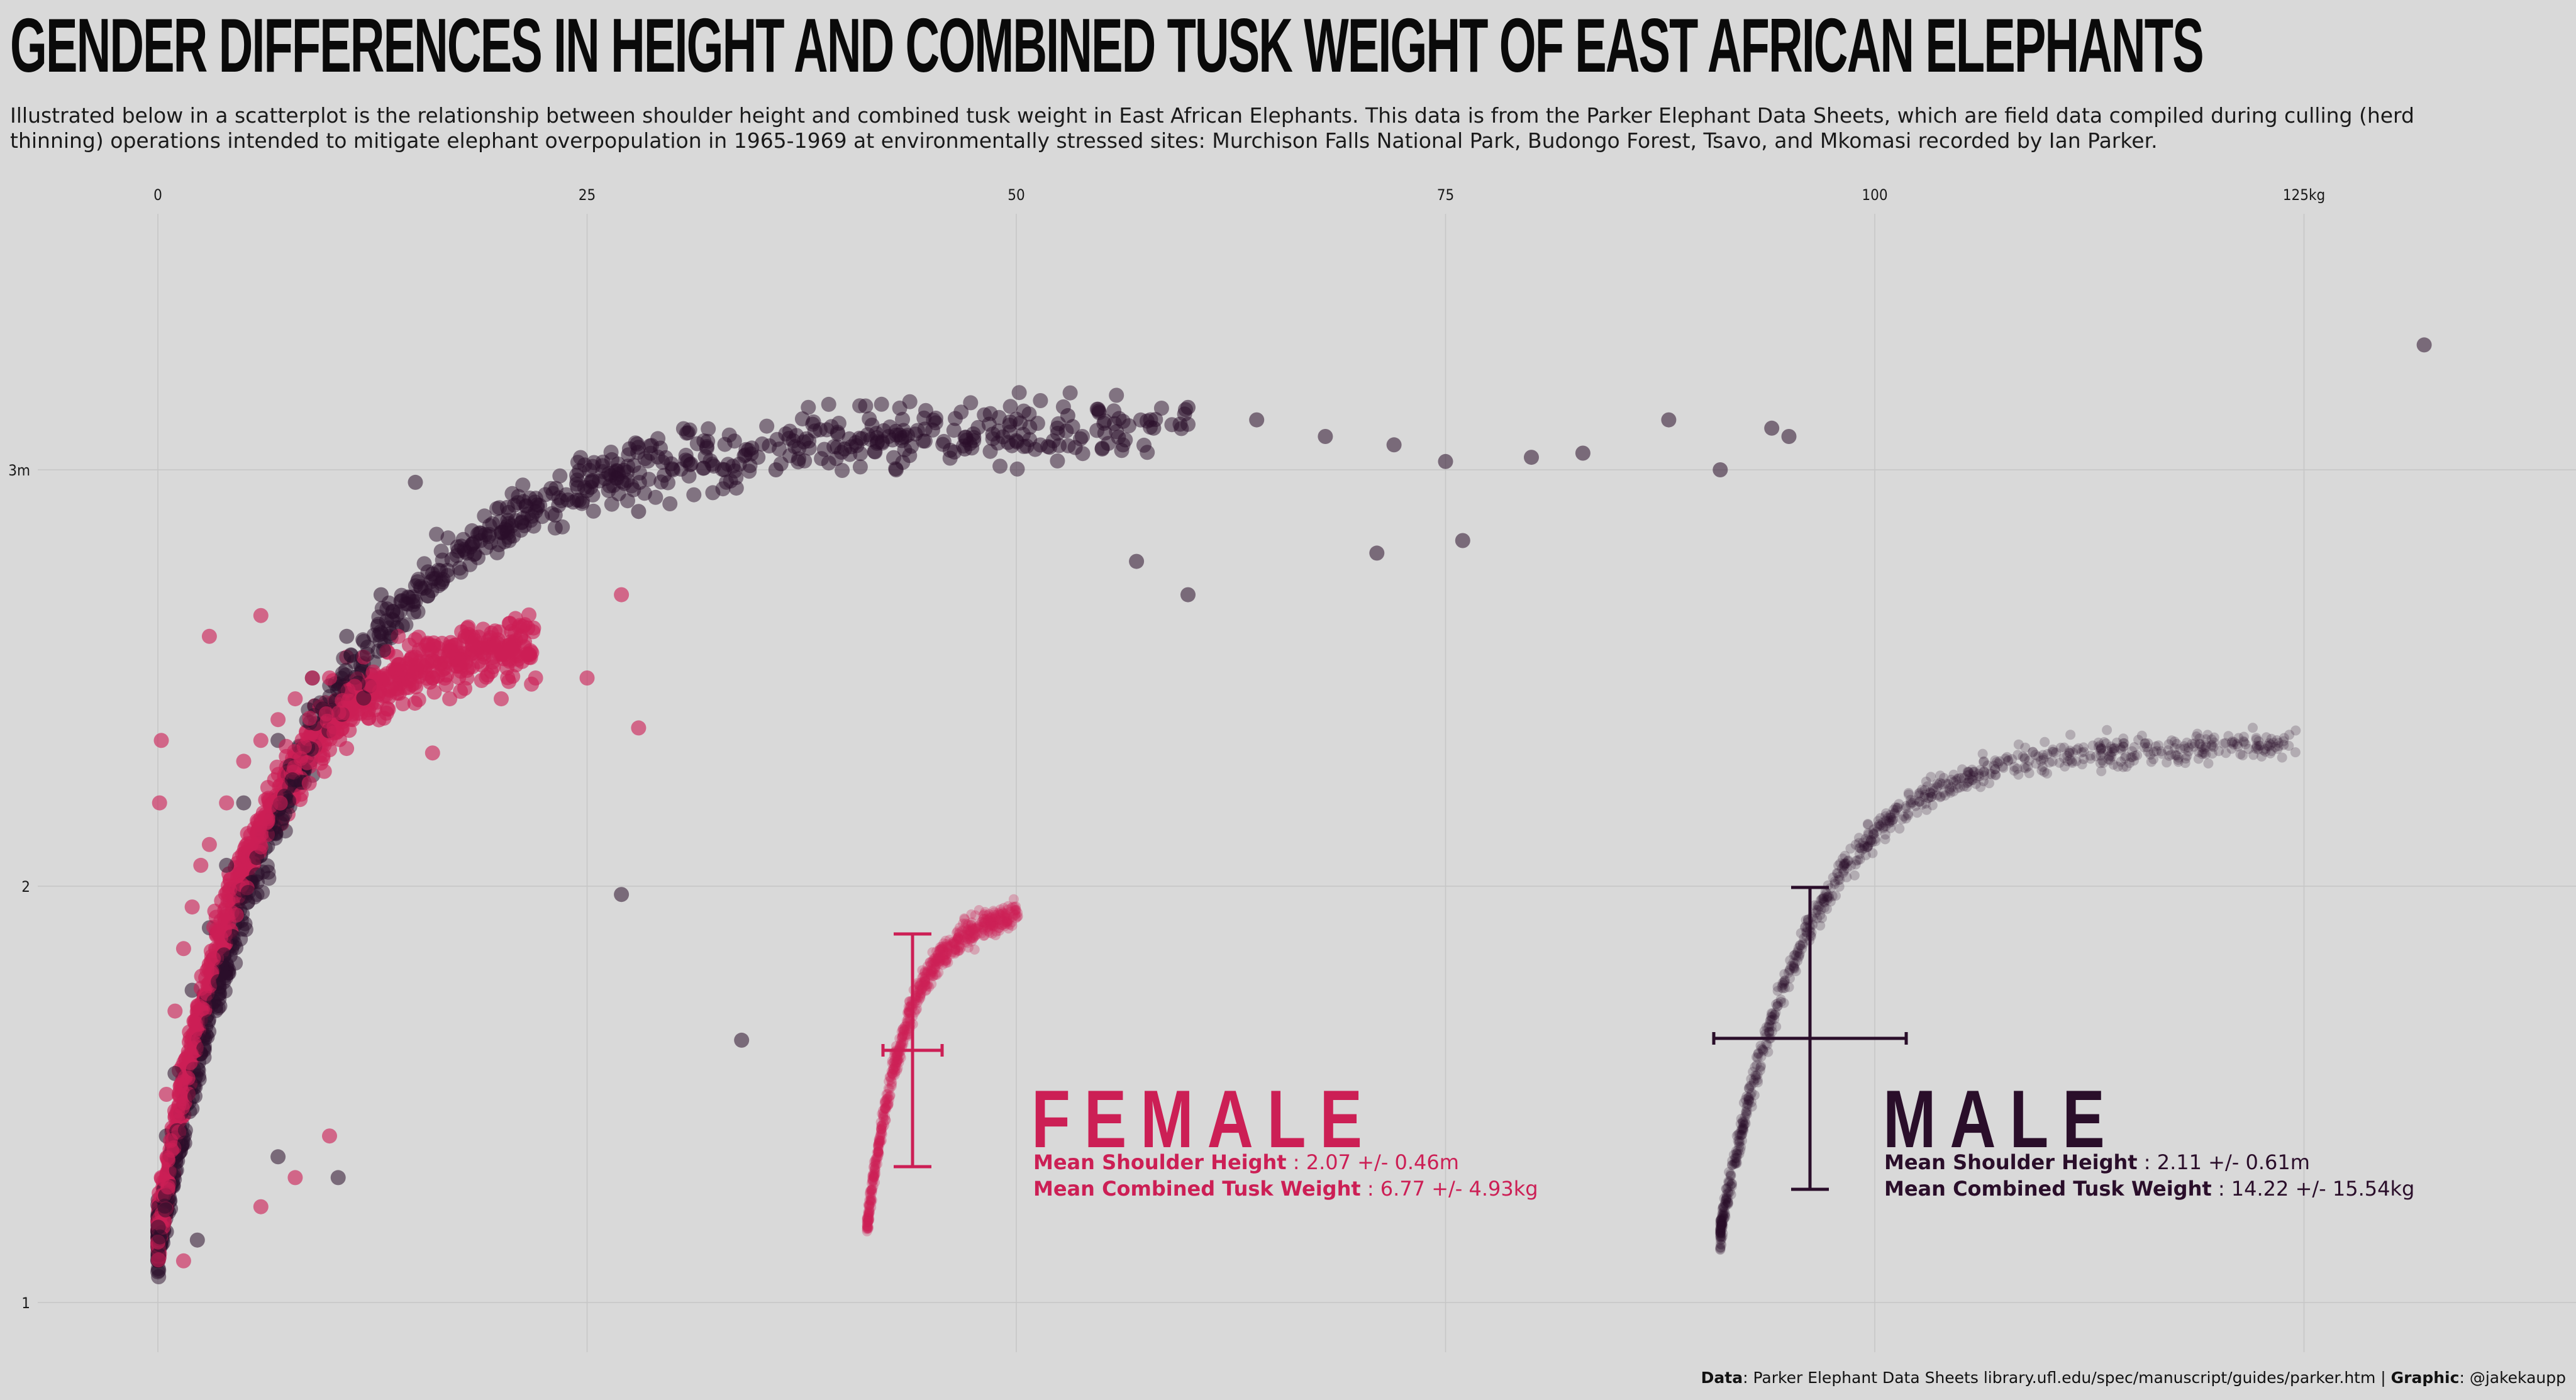 Image resolution: width=2576 pixels, height=1400 pixels. Describe the element at coordinates (1449, 1189) in the screenshot. I see `female-tusk-value: : 6.77 +/- 4.93kg` at that location.